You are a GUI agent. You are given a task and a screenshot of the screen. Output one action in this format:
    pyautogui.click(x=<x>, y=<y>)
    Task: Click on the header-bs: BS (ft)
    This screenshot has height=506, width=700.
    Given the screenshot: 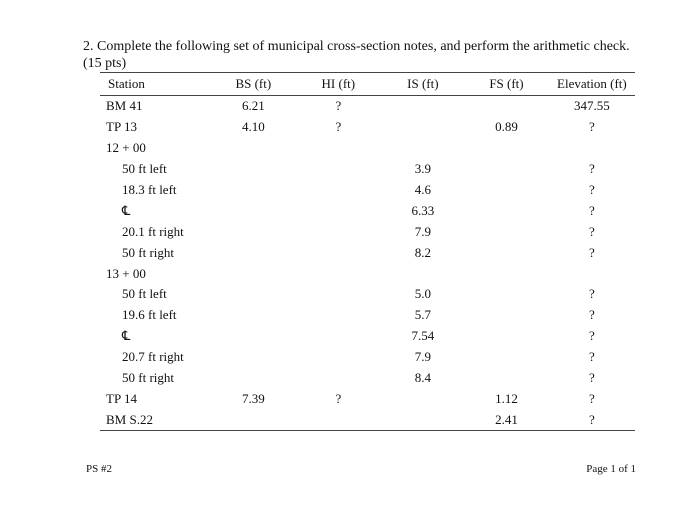 What is the action you would take?
    pyautogui.click(x=253, y=84)
    